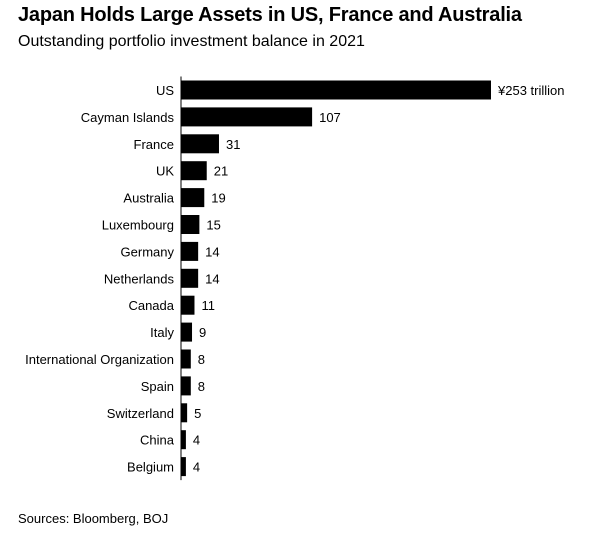 The width and height of the screenshot is (600, 540). I want to click on bar-italy, so click(187, 332).